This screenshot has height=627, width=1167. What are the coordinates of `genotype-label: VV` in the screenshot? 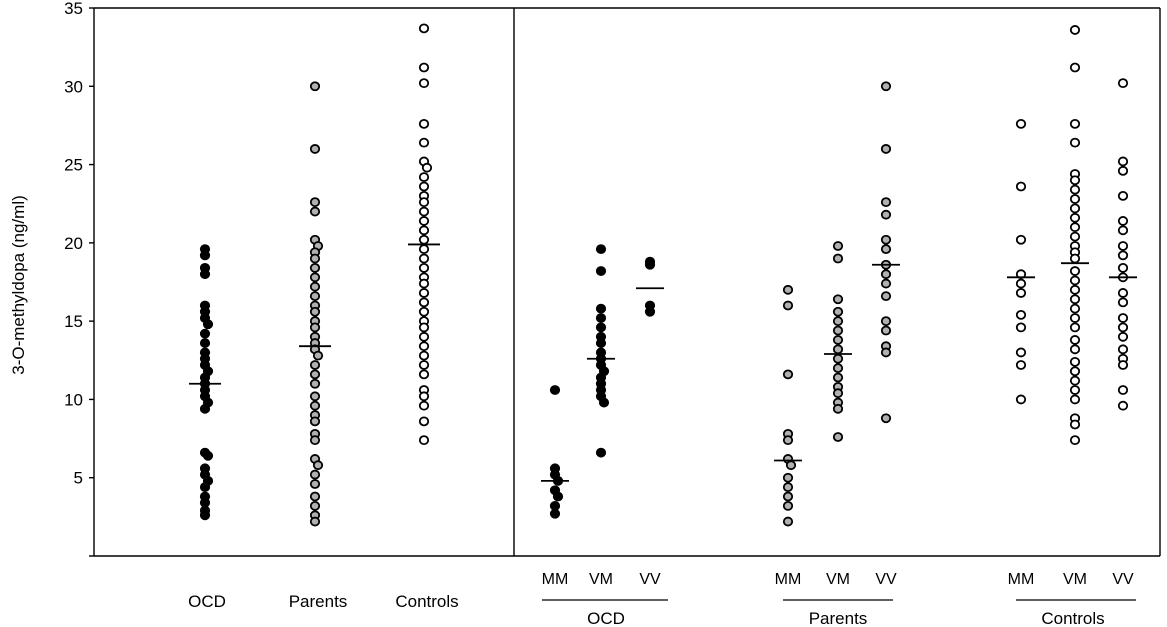 It's located at (650, 579).